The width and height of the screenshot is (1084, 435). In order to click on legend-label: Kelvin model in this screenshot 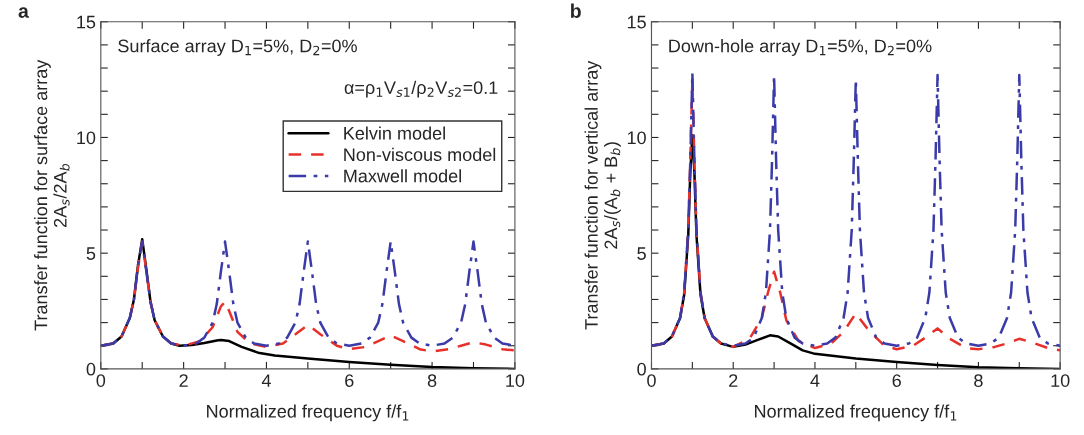, I will do `click(394, 133)`.